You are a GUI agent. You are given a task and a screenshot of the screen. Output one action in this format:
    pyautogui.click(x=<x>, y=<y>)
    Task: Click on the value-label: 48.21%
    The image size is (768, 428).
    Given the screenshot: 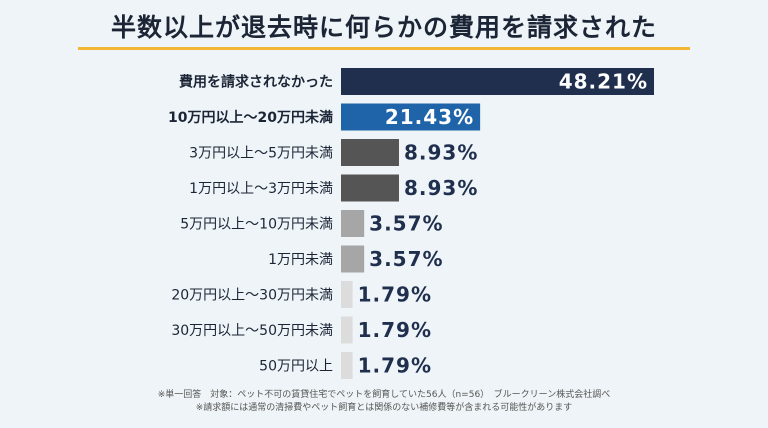 What is the action you would take?
    pyautogui.click(x=603, y=82)
    